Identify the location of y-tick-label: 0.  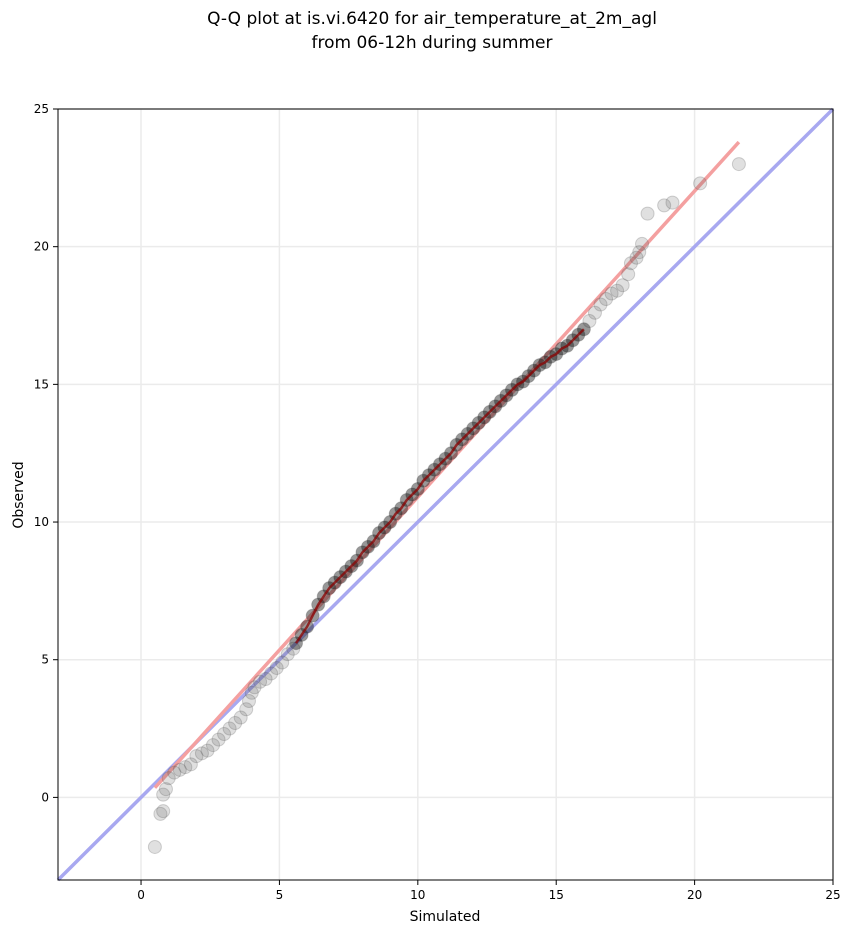
(45, 797).